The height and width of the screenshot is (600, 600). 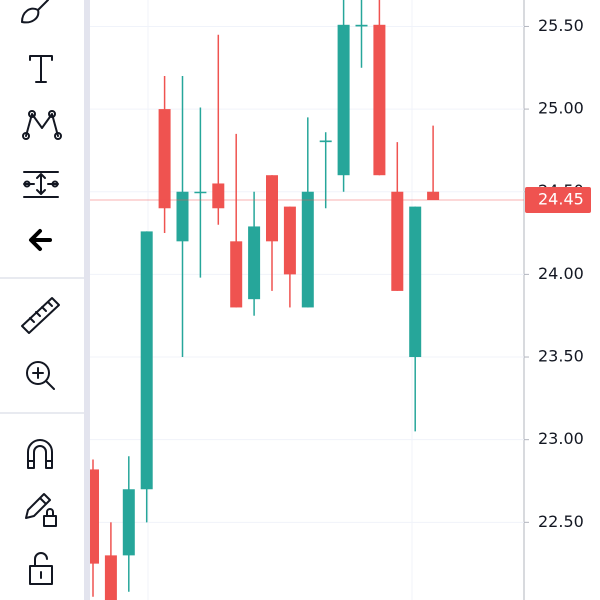 What do you see at coordinates (40, 454) in the screenshot?
I see `magnet-tool` at bounding box center [40, 454].